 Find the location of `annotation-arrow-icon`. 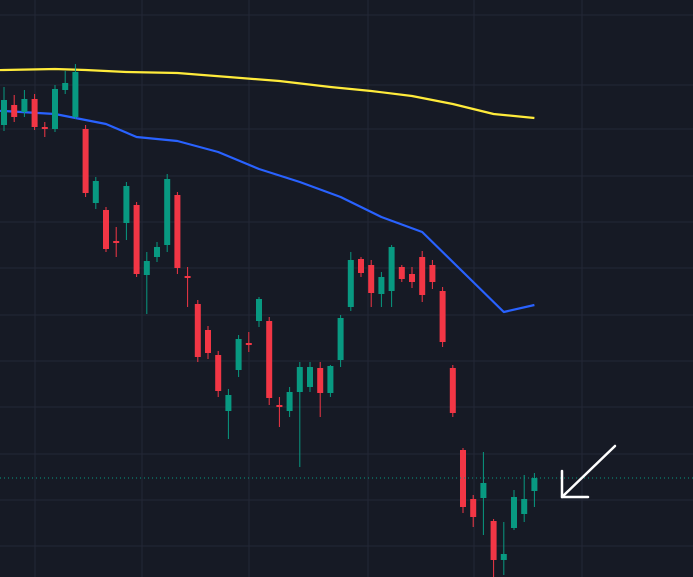

annotation-arrow-icon is located at coordinates (588, 471).